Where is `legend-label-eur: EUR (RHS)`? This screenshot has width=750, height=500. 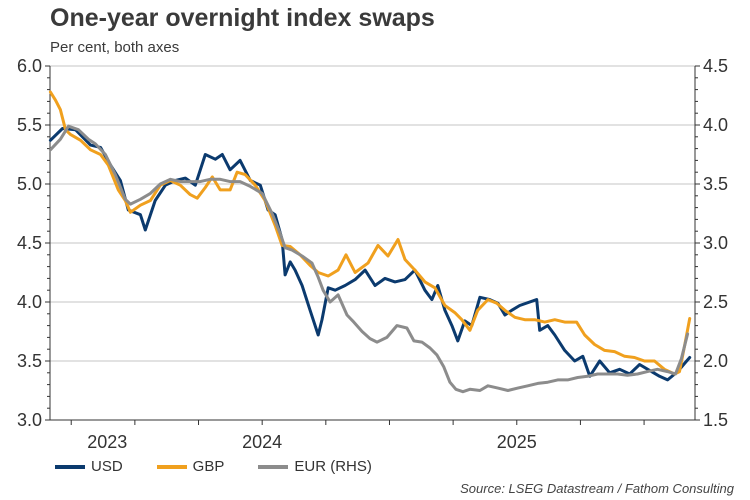 legend-label-eur: EUR (RHS) is located at coordinates (333, 466).